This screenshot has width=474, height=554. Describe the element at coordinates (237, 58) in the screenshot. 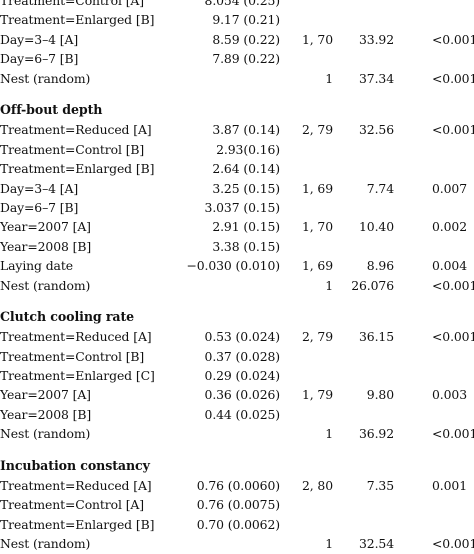

I see `table-row: Day=6–7 [B] 7.89 (0.22)` at that location.